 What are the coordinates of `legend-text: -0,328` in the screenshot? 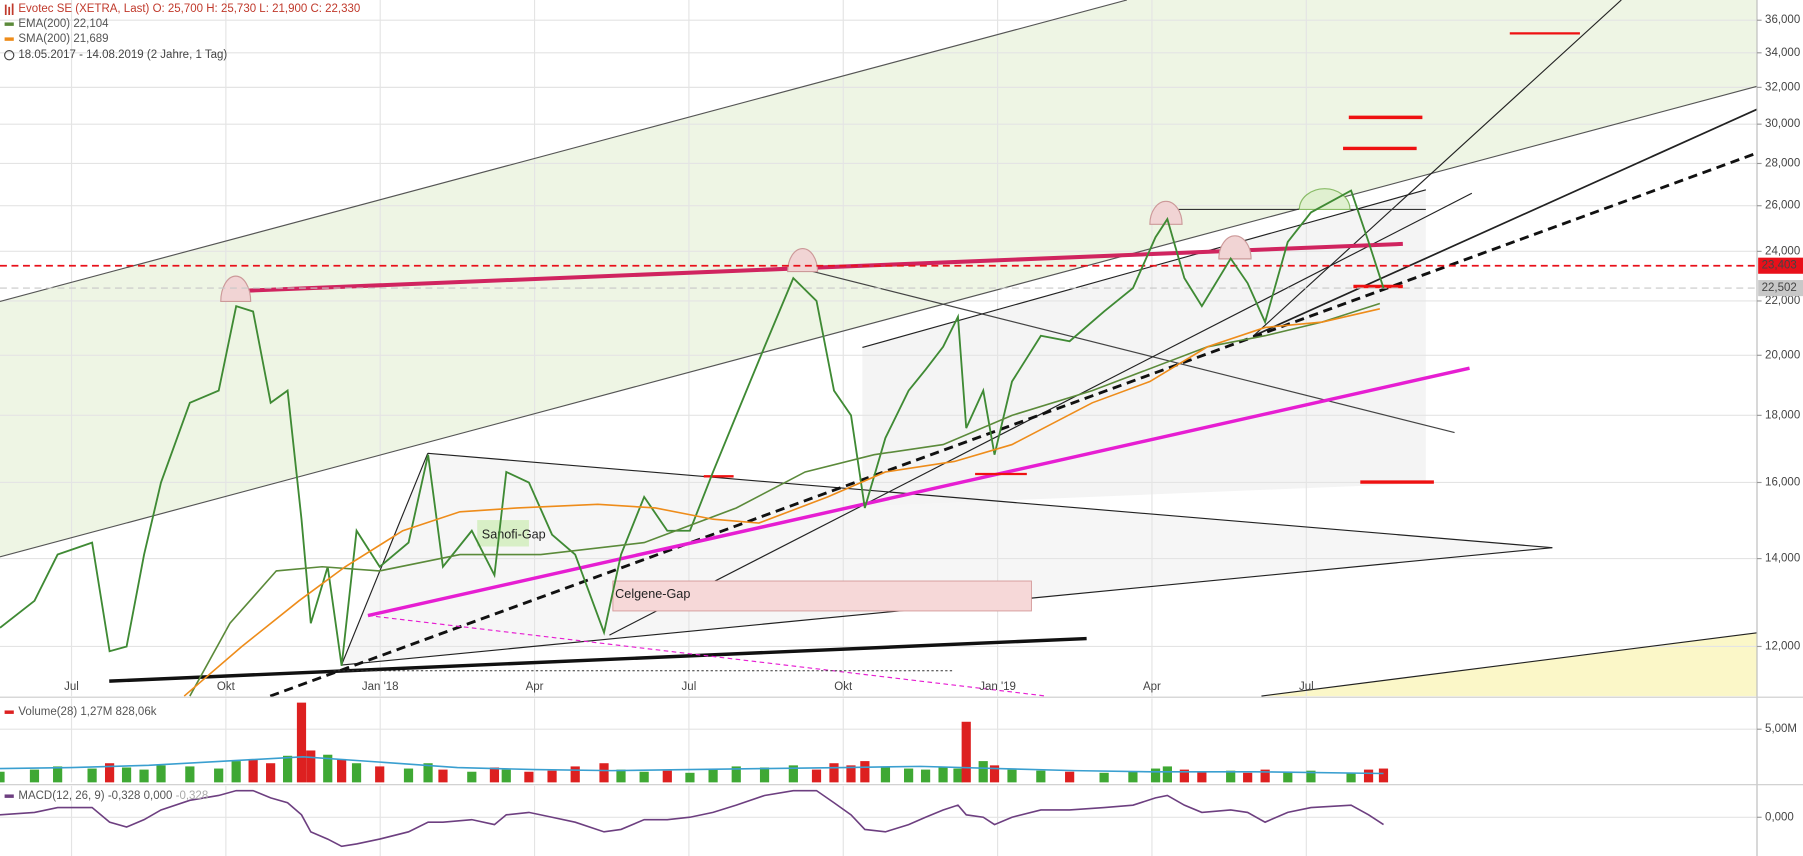 It's located at (192, 796).